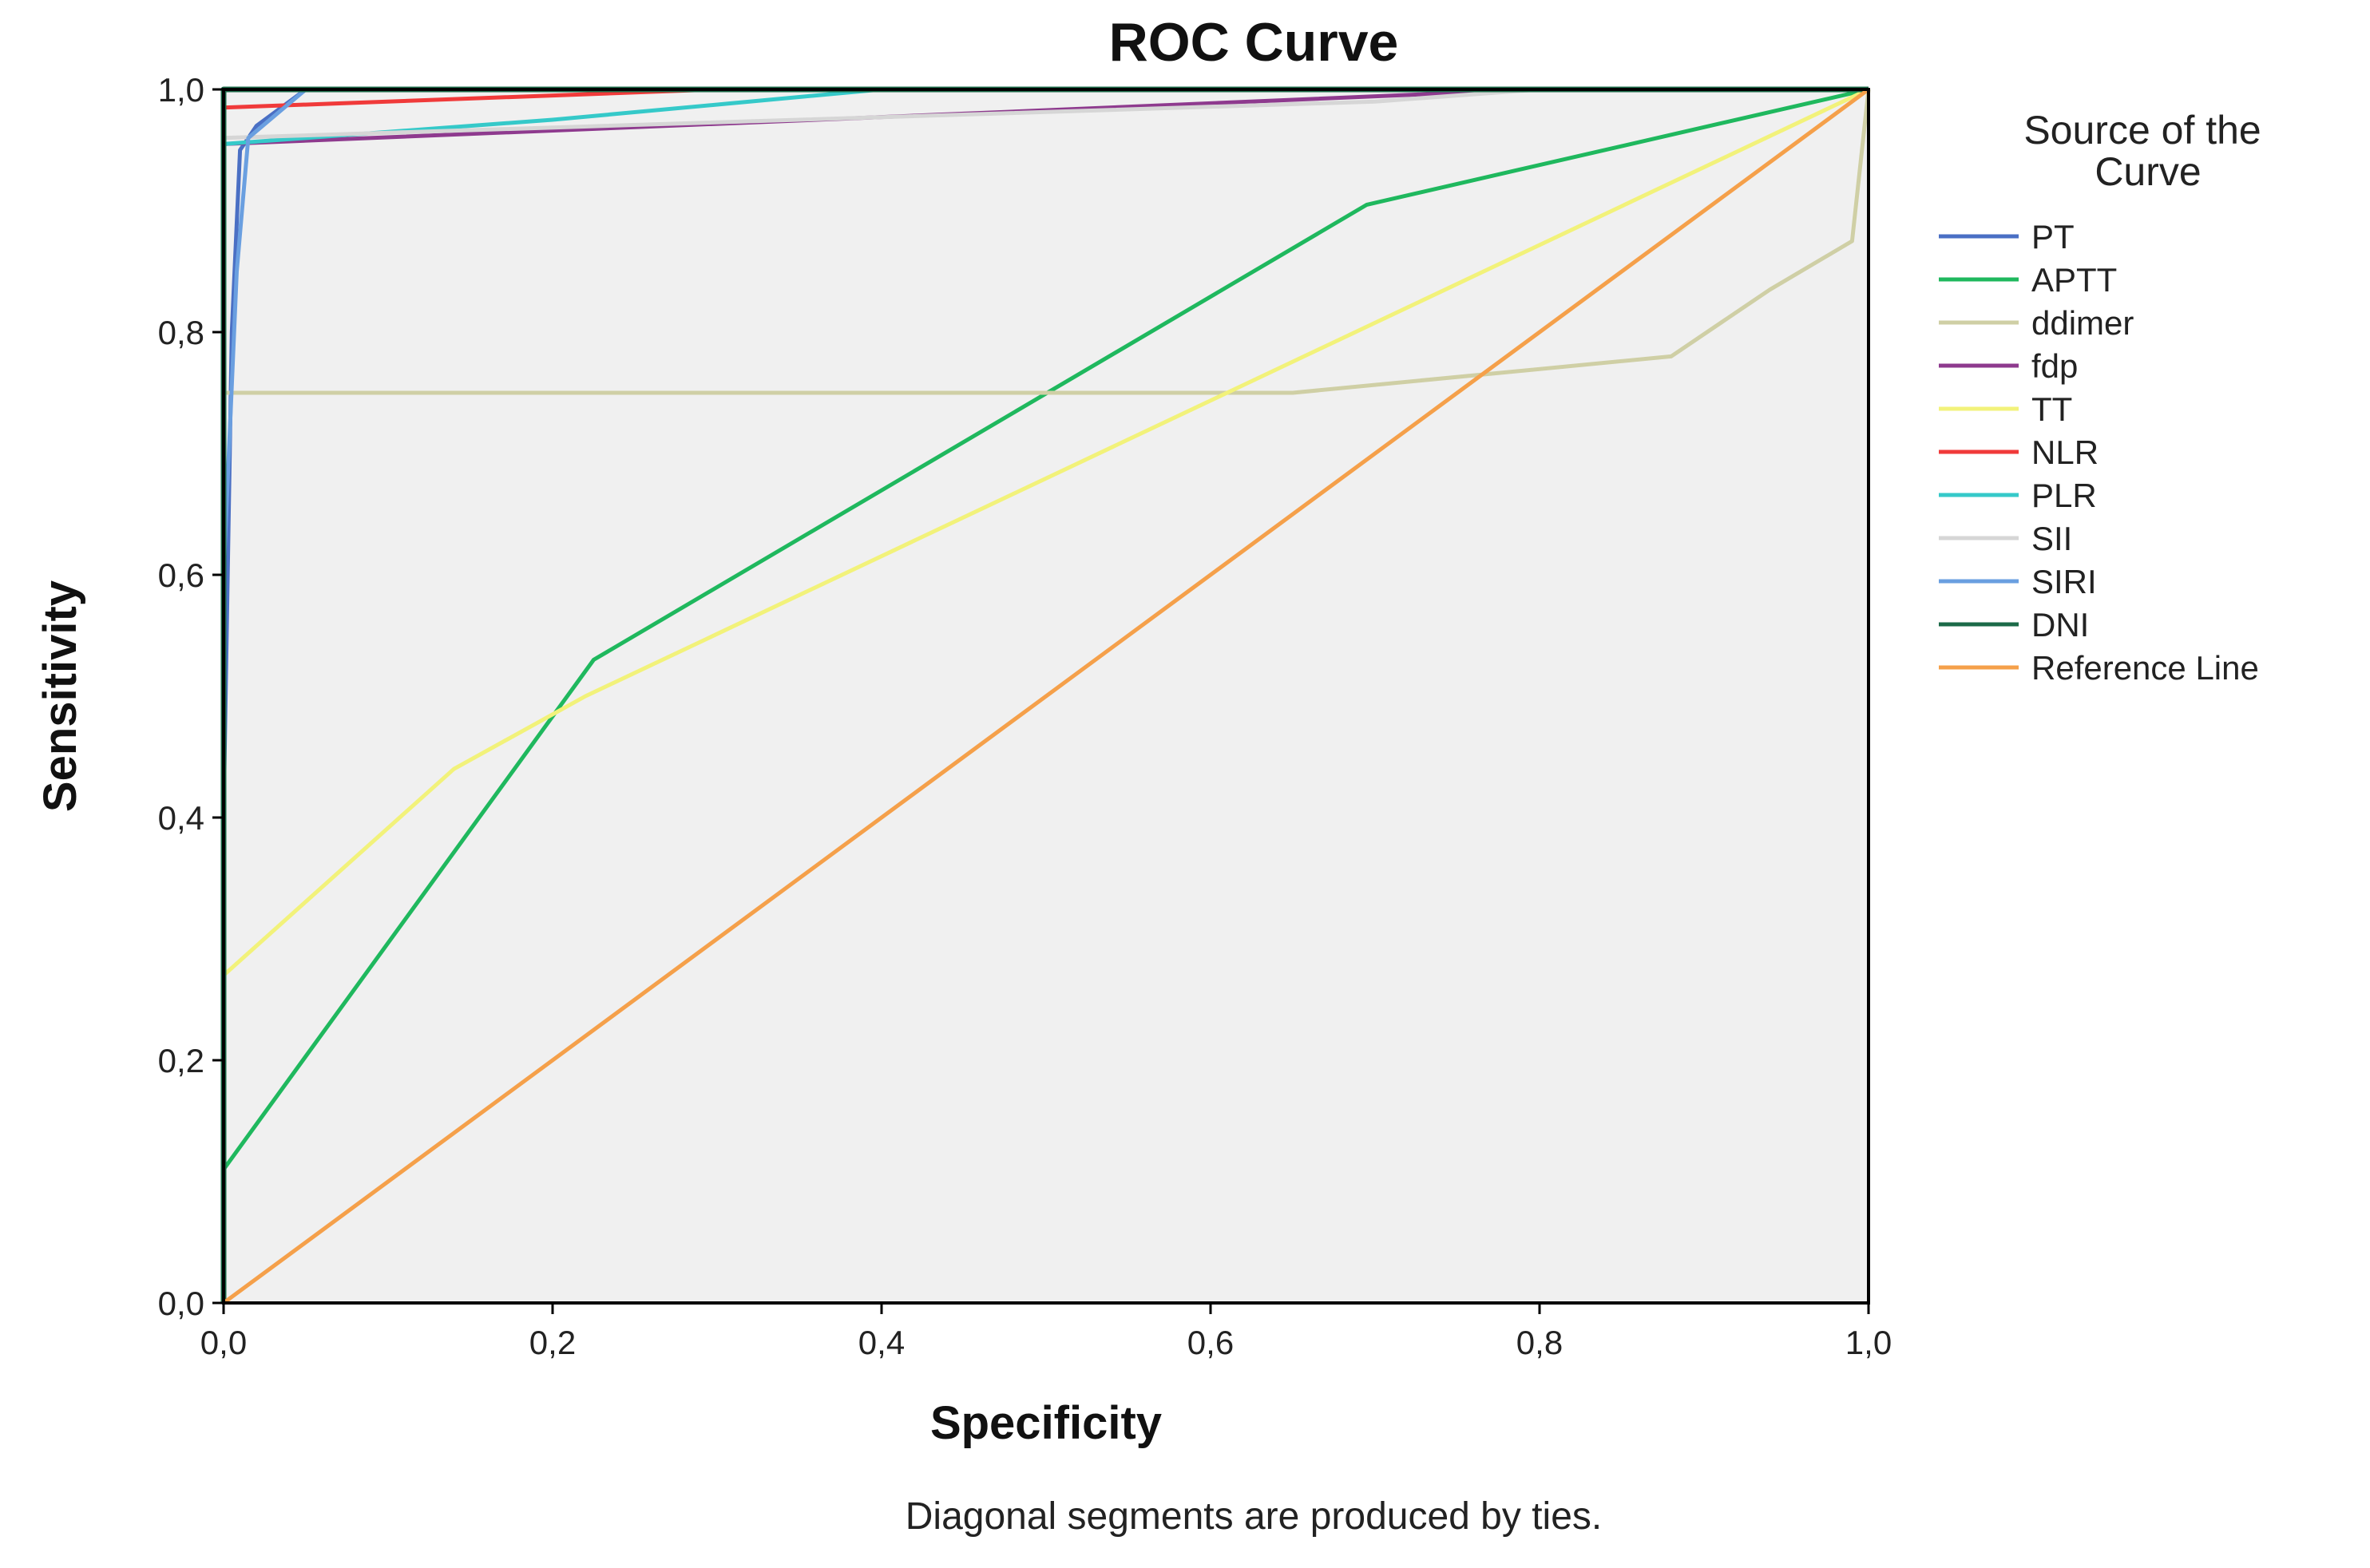 The image size is (2370, 1568). What do you see at coordinates (181, 575) in the screenshot?
I see `y-tick-label: 0,6` at bounding box center [181, 575].